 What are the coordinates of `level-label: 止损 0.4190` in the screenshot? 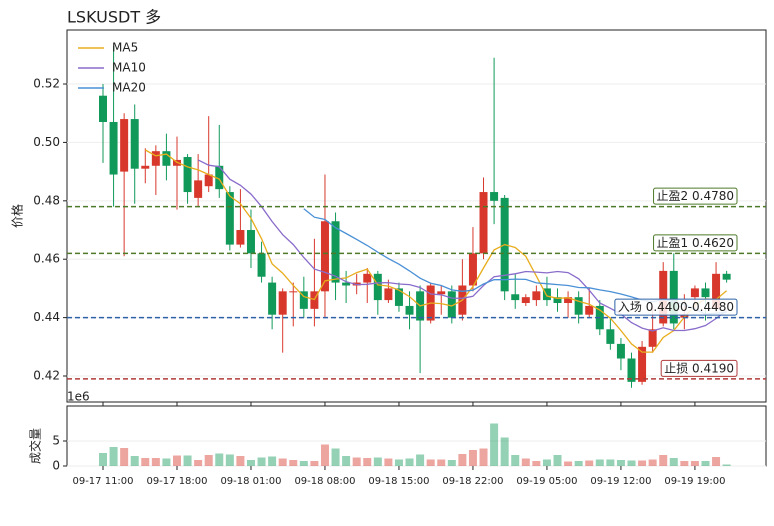 It's located at (699, 368).